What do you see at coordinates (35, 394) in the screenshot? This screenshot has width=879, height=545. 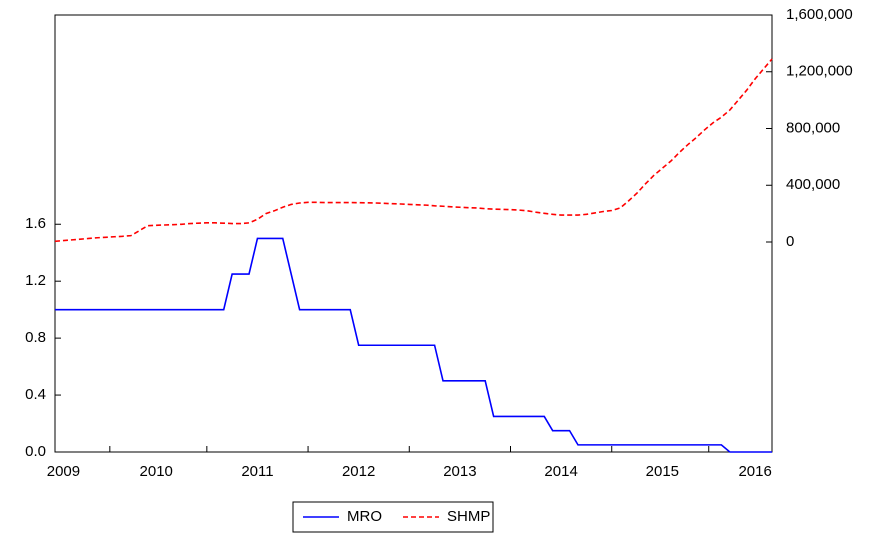 I see `y-tick-label: 0.4` at bounding box center [35, 394].